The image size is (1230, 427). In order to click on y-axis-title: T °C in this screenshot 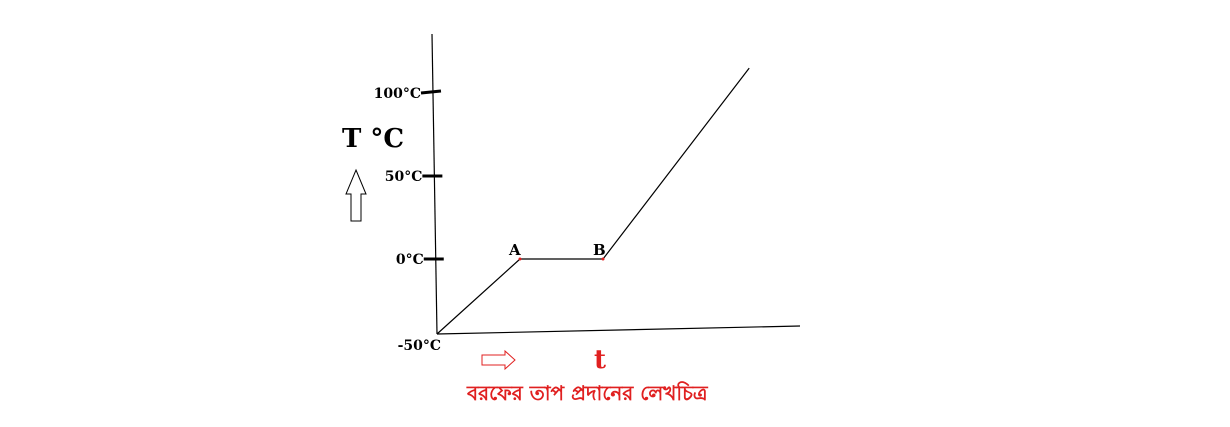, I will do `click(373, 139)`.